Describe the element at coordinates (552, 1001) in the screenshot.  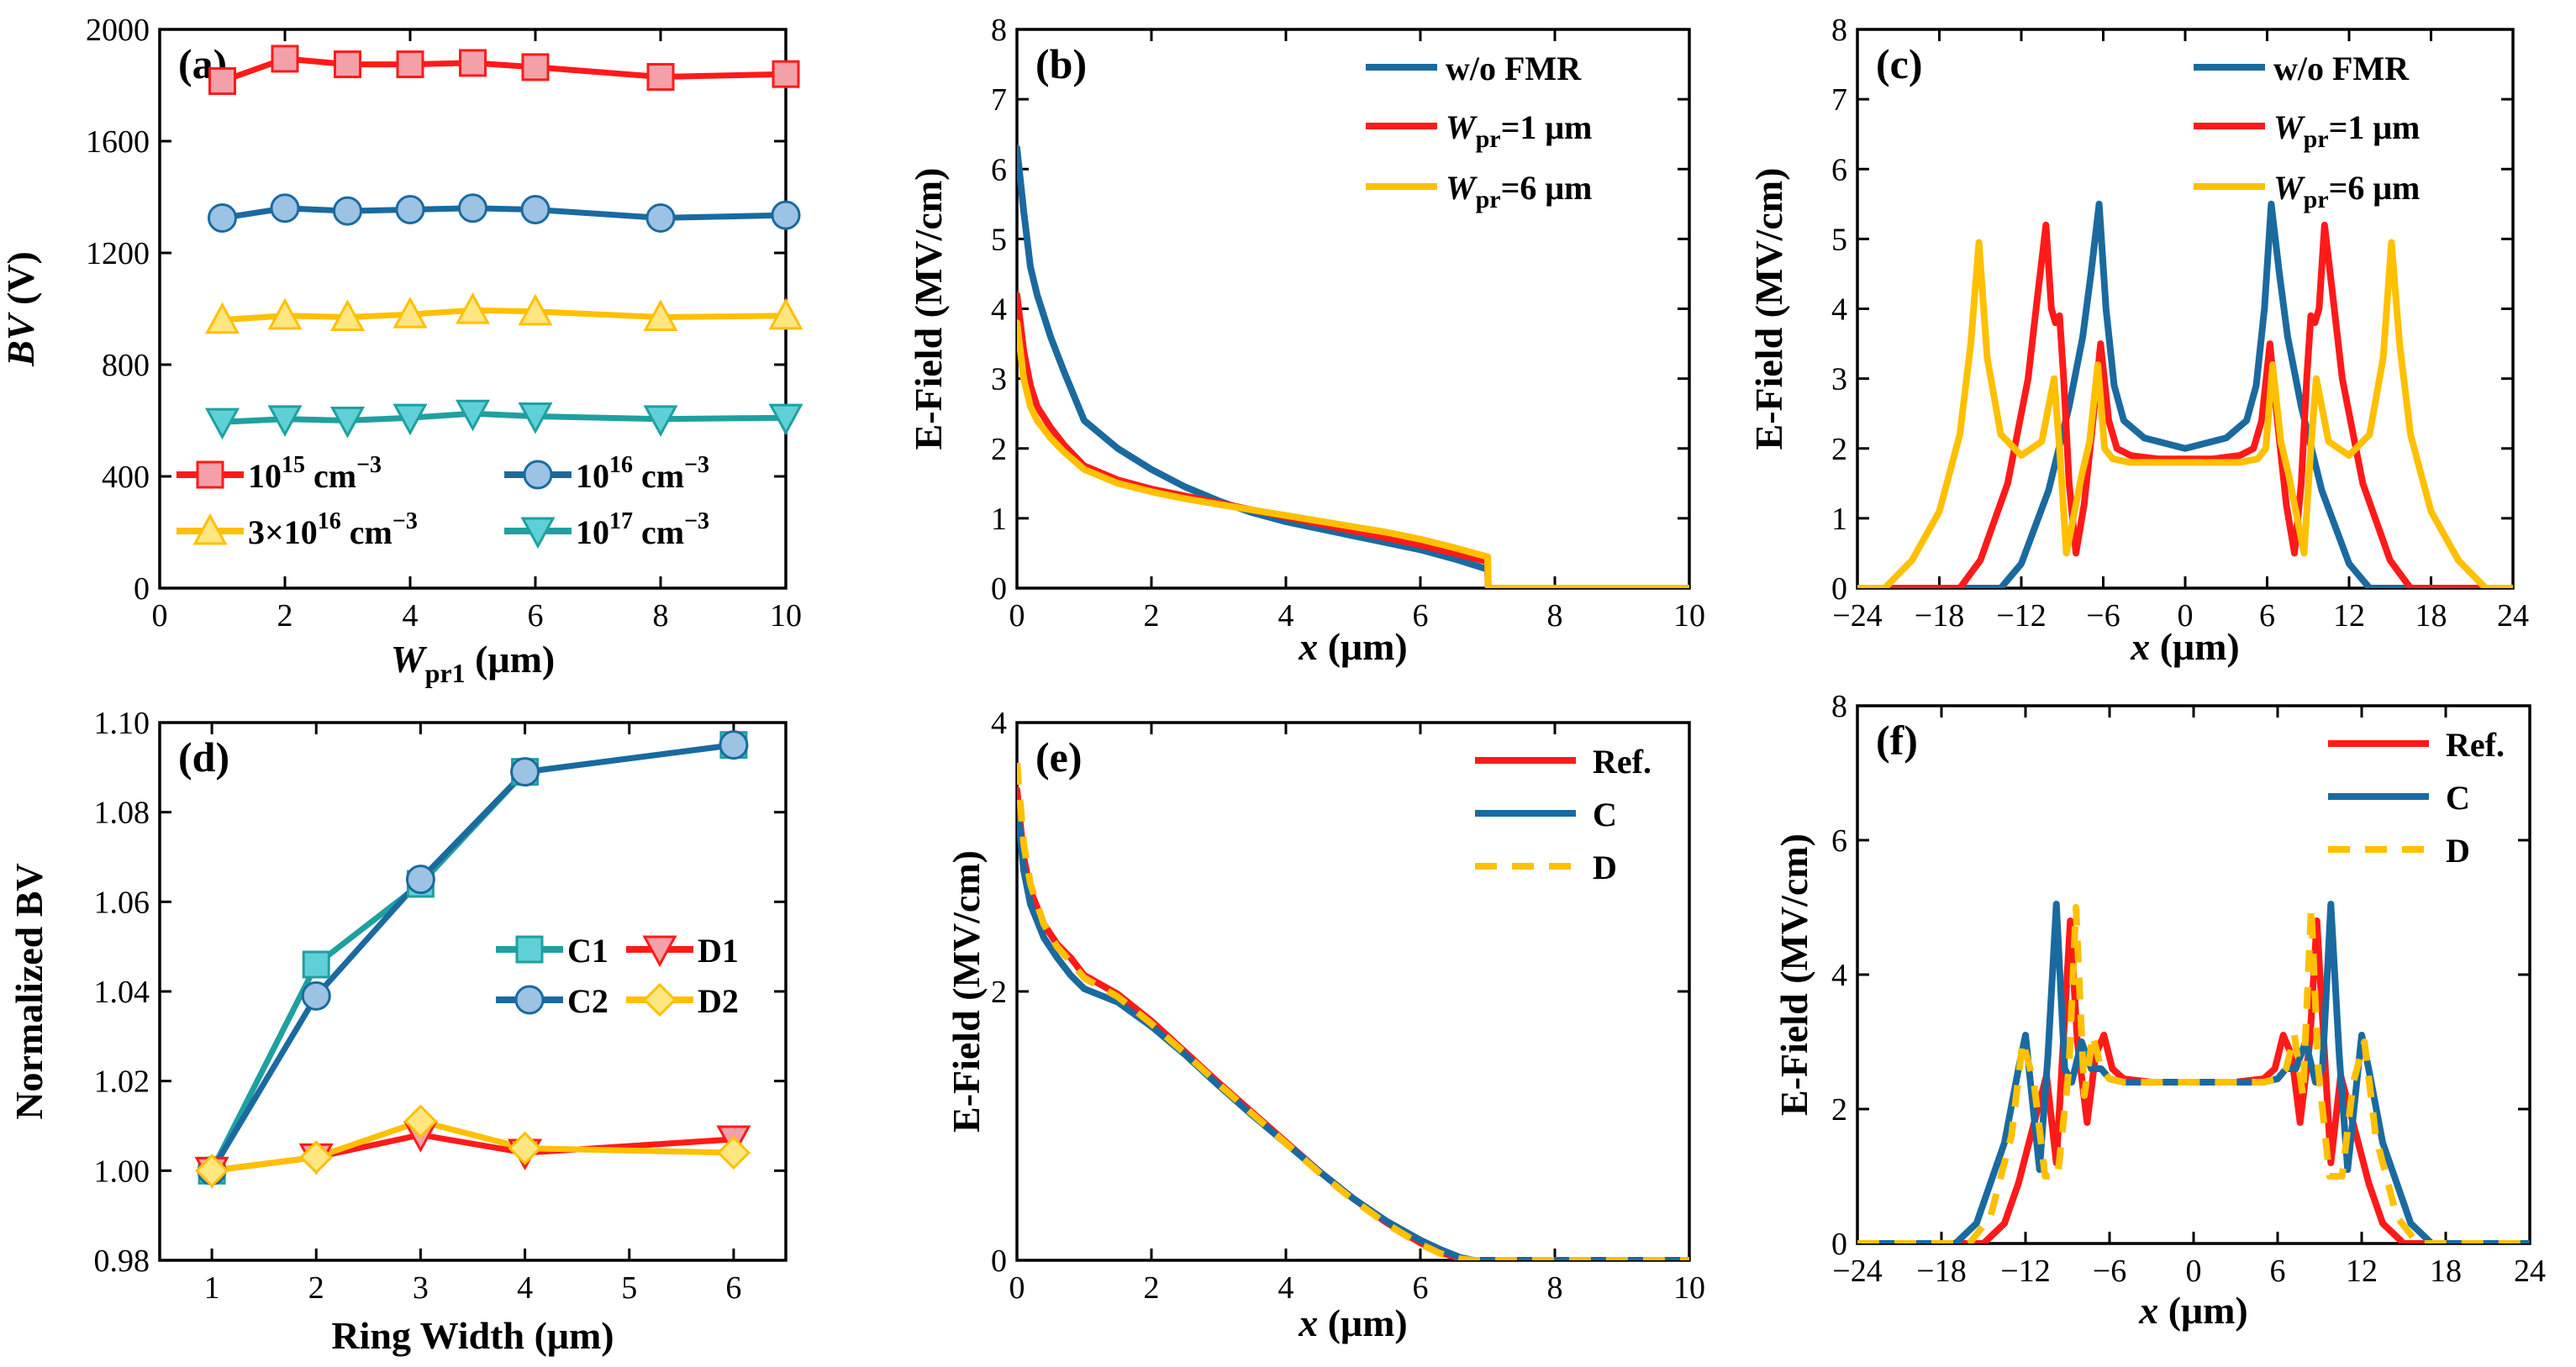
I see `legend-item: C2` at that location.